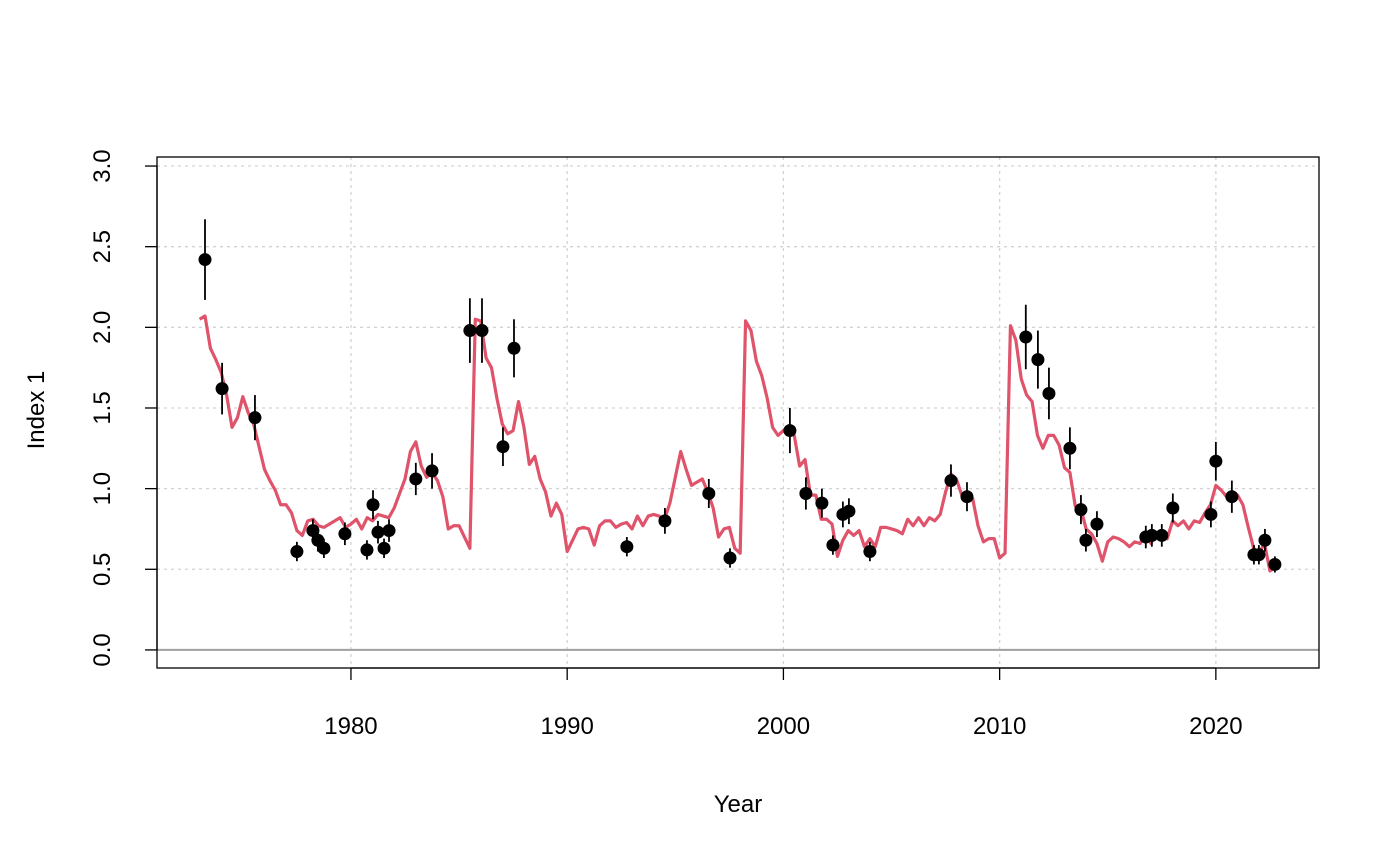  Describe the element at coordinates (102, 569) in the screenshot. I see `y-tick-label: 0.5` at that location.